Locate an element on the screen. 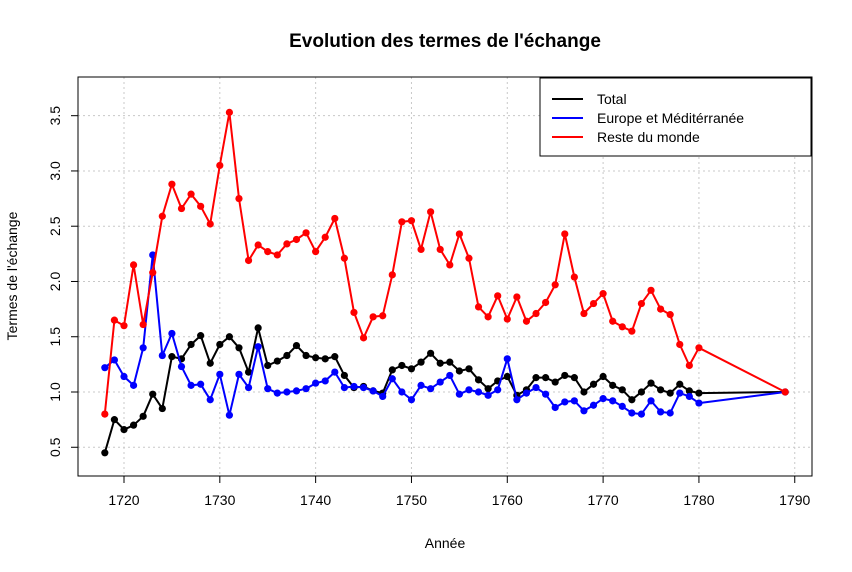 The image size is (852, 572). legend-label-reste: Reste du monde is located at coordinates (648, 137).